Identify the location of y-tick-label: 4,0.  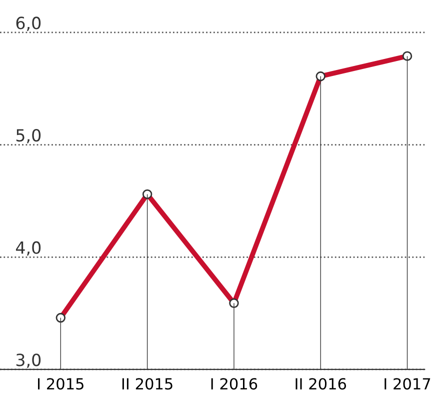
(28, 248).